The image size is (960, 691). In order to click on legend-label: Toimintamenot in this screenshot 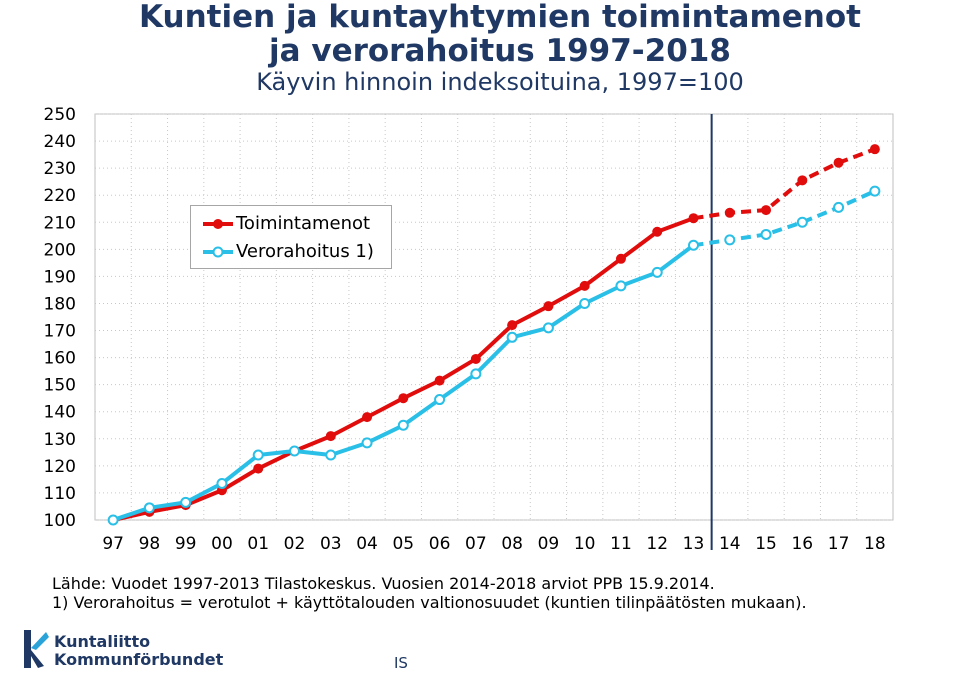, I will do `click(303, 223)`.